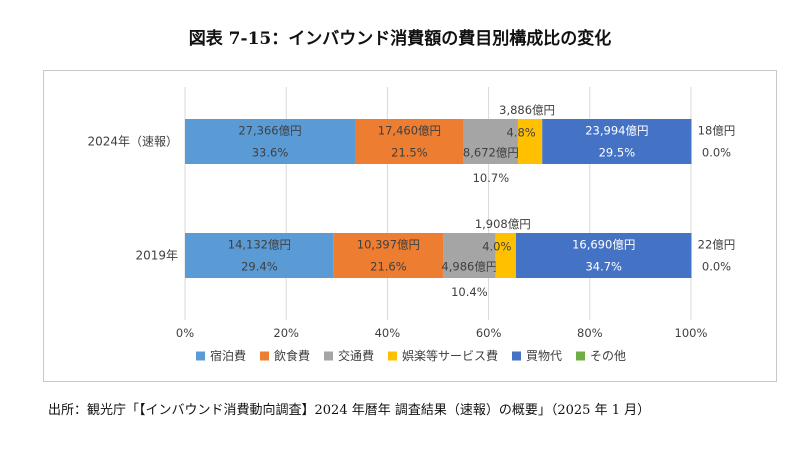 This screenshot has width=800, height=462. I want to click on legend-label: 娯楽等サービス費, so click(450, 355).